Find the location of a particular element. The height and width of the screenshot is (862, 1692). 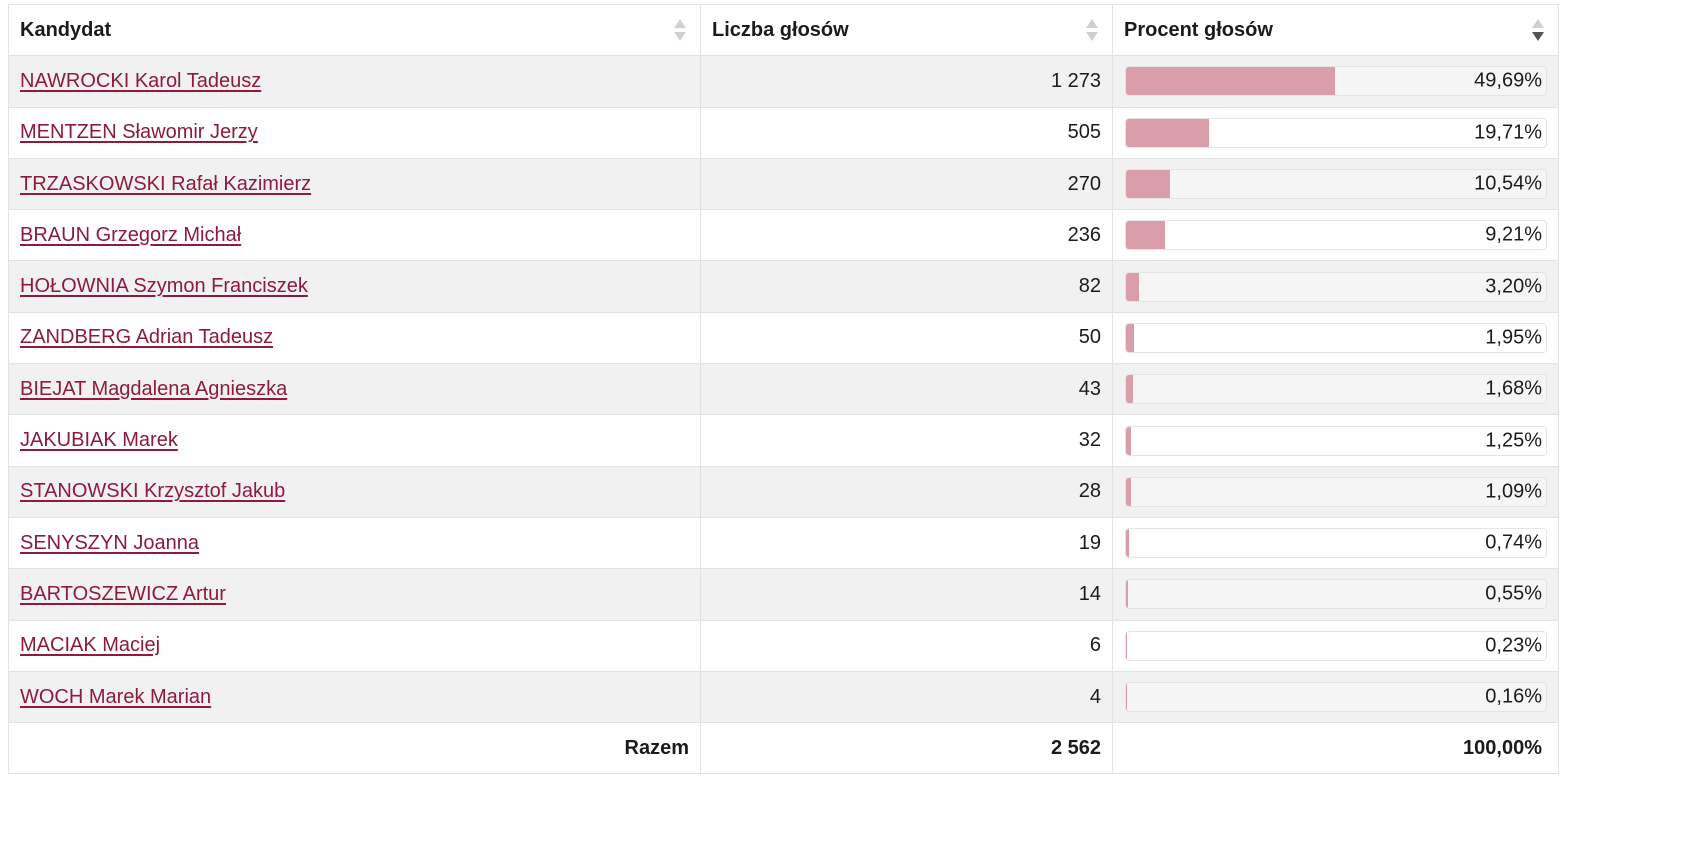

percent-value: 9,21% is located at coordinates (1513, 234).